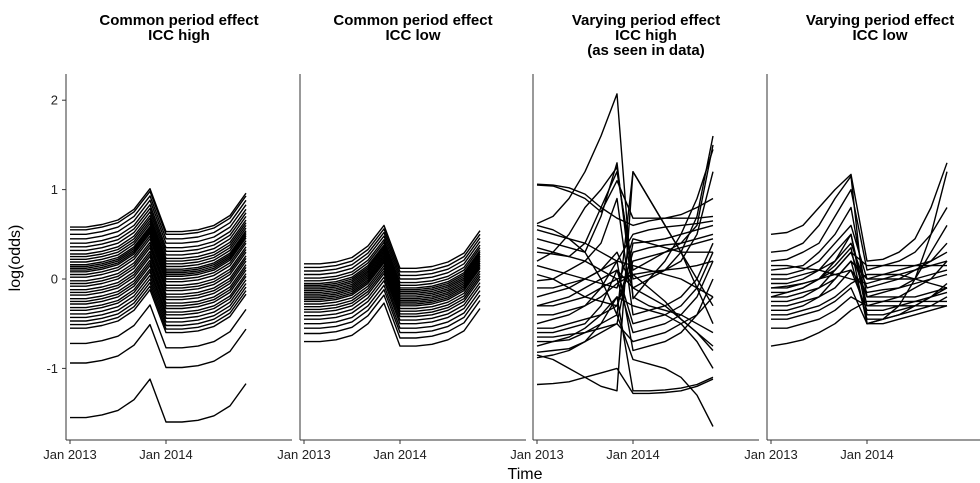 The height and width of the screenshot is (483, 980). I want to click on y-tick-label: 1, so click(54, 189).